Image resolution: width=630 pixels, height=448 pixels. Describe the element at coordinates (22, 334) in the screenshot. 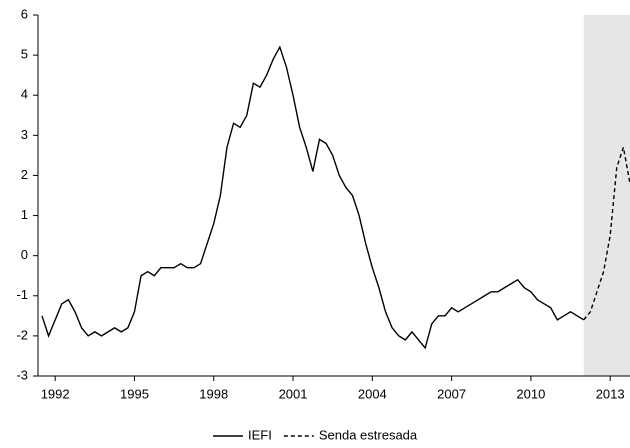

I see `y-tick-label: -2` at that location.